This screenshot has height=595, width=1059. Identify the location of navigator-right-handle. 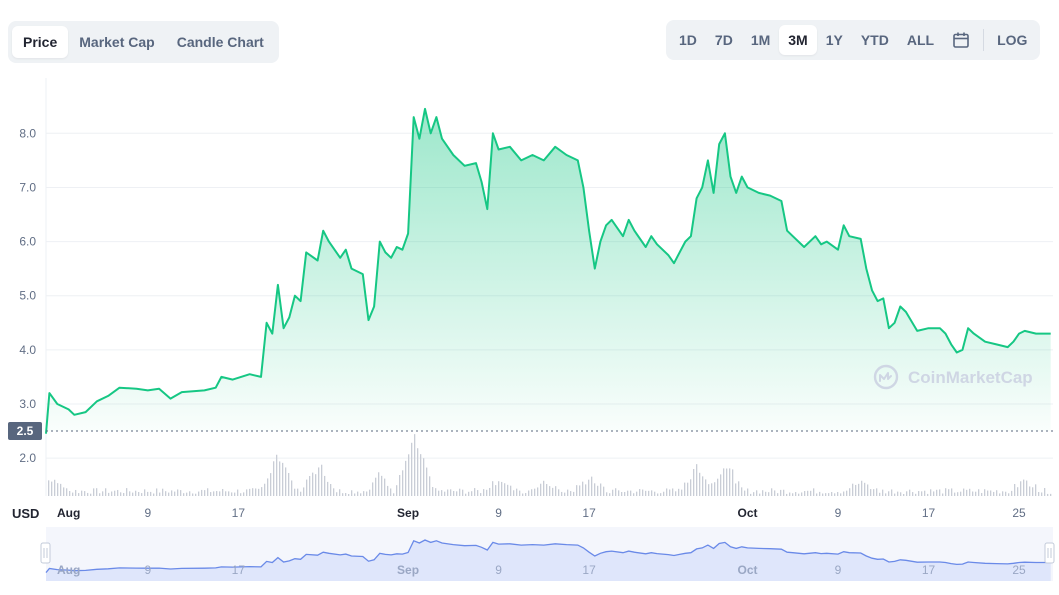
(1049, 553).